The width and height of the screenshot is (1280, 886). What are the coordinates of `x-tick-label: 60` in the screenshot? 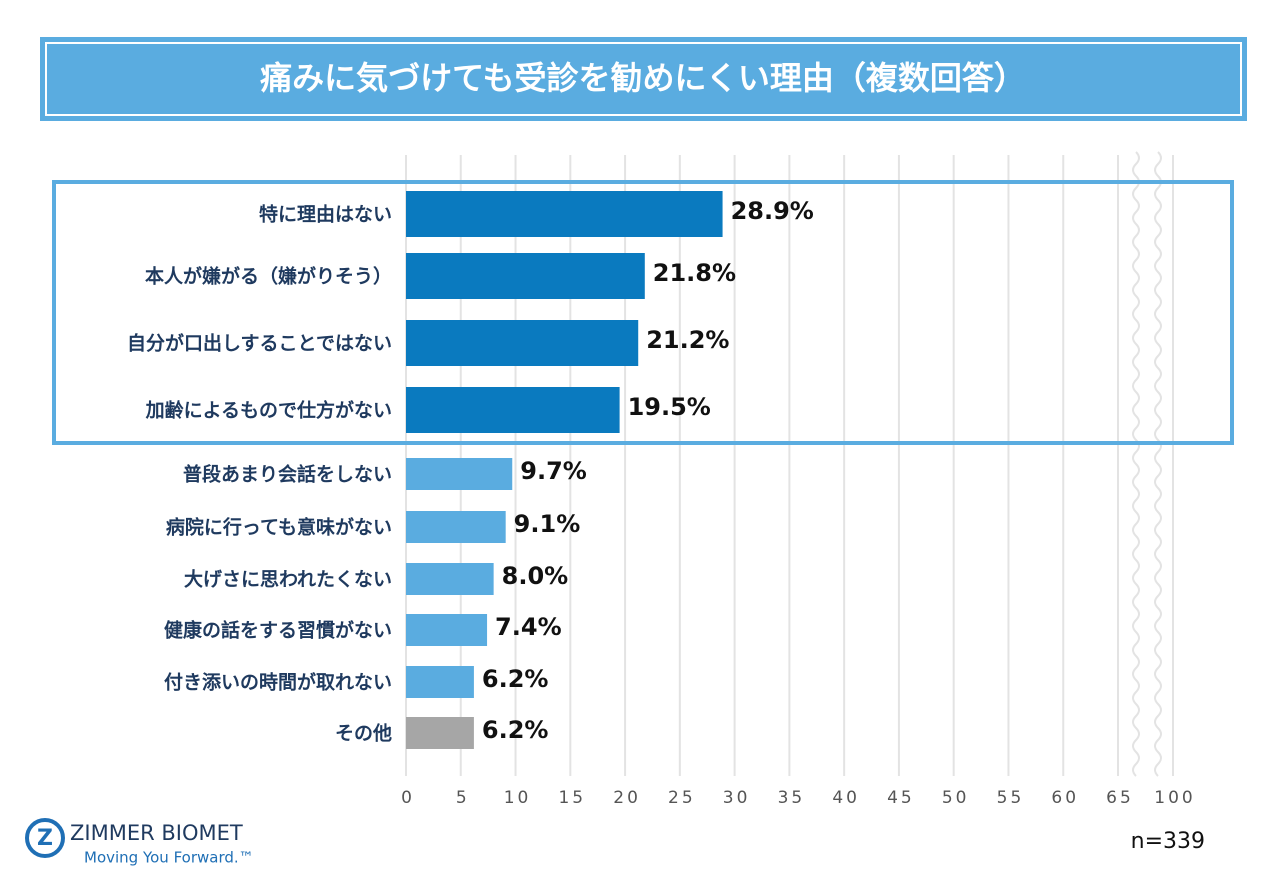 It's located at (1065, 798).